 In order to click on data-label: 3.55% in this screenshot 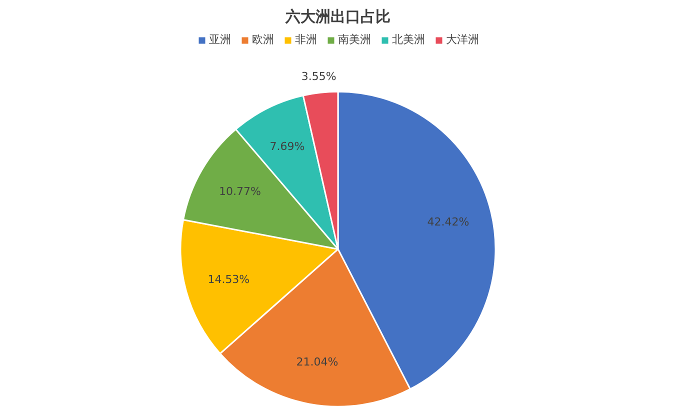, I will do `click(318, 76)`.